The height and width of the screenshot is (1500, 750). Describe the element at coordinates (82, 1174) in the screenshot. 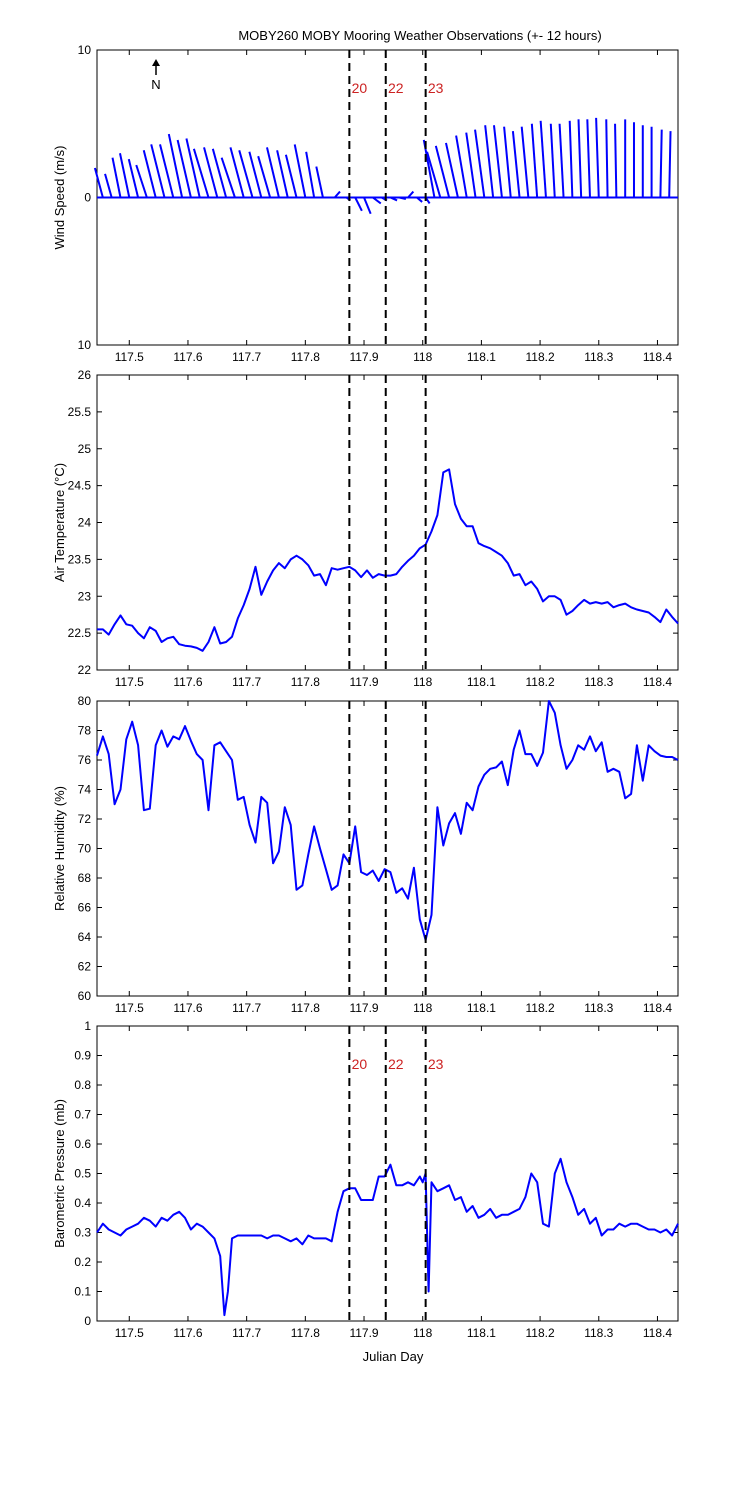

I see `y-tick-label: 0.5` at that location.